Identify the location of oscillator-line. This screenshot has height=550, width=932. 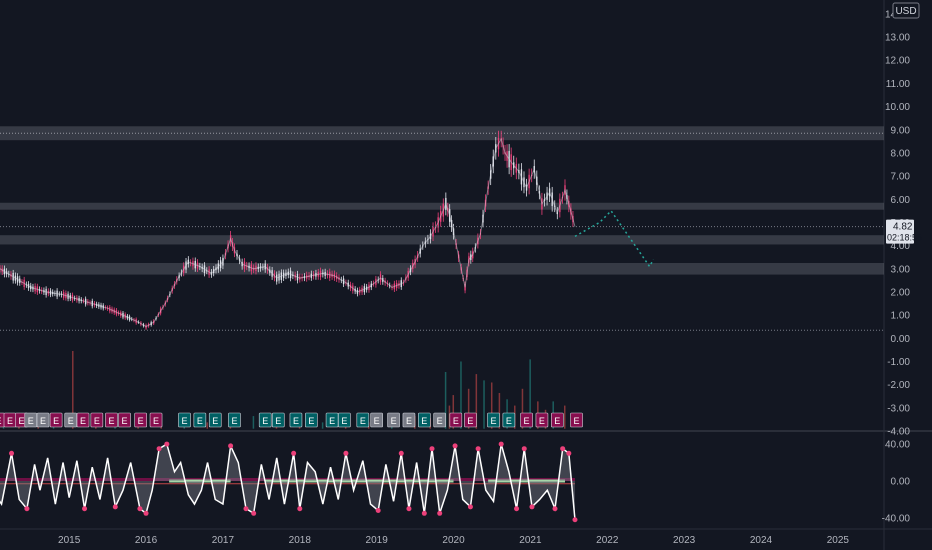
(288, 481).